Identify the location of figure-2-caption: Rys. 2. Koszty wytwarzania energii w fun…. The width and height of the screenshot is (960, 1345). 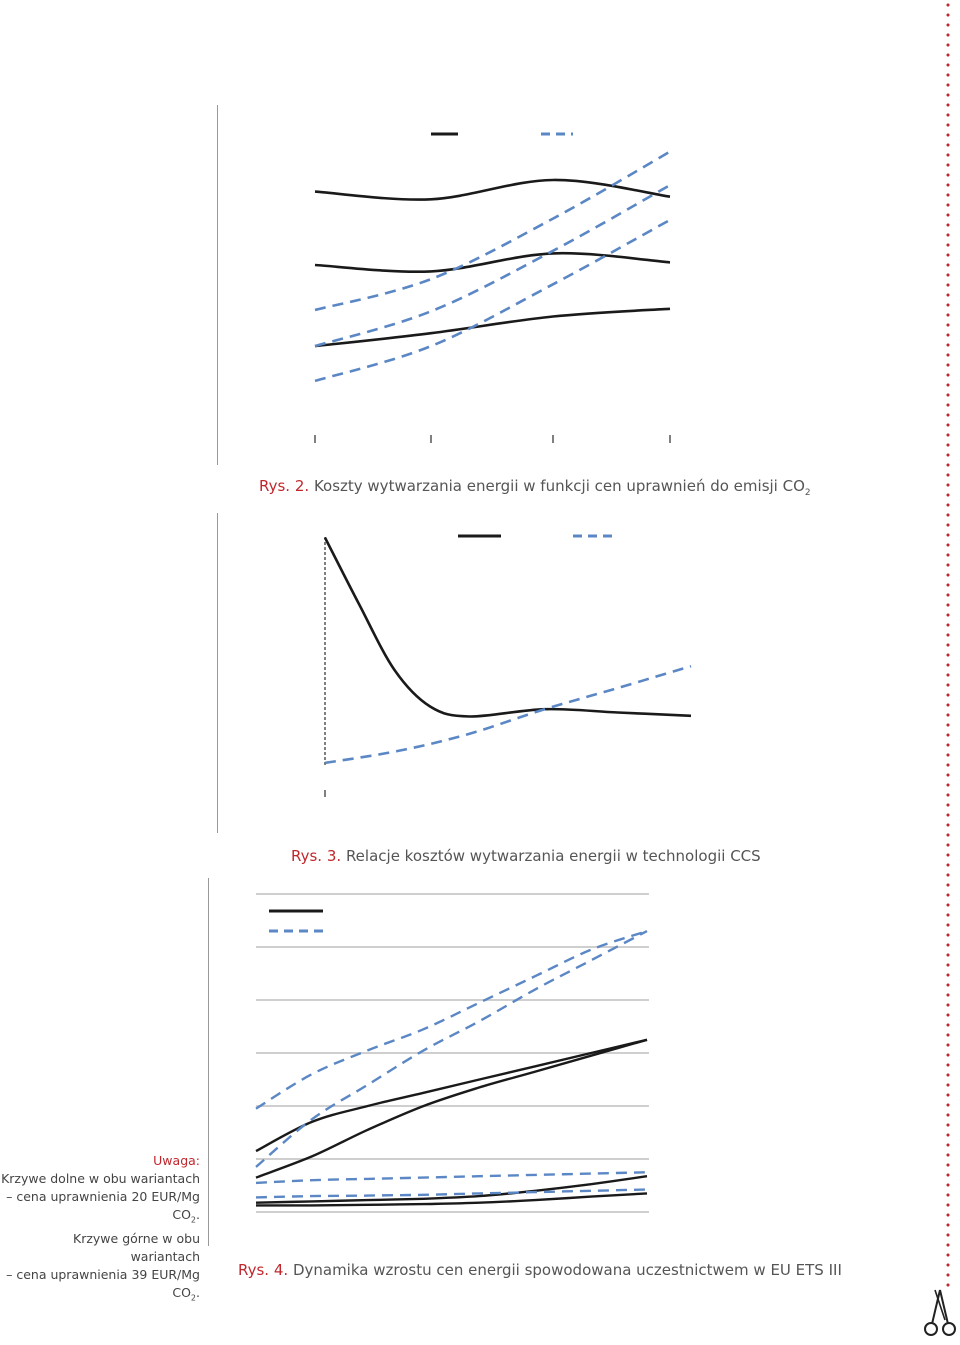
(535, 487).